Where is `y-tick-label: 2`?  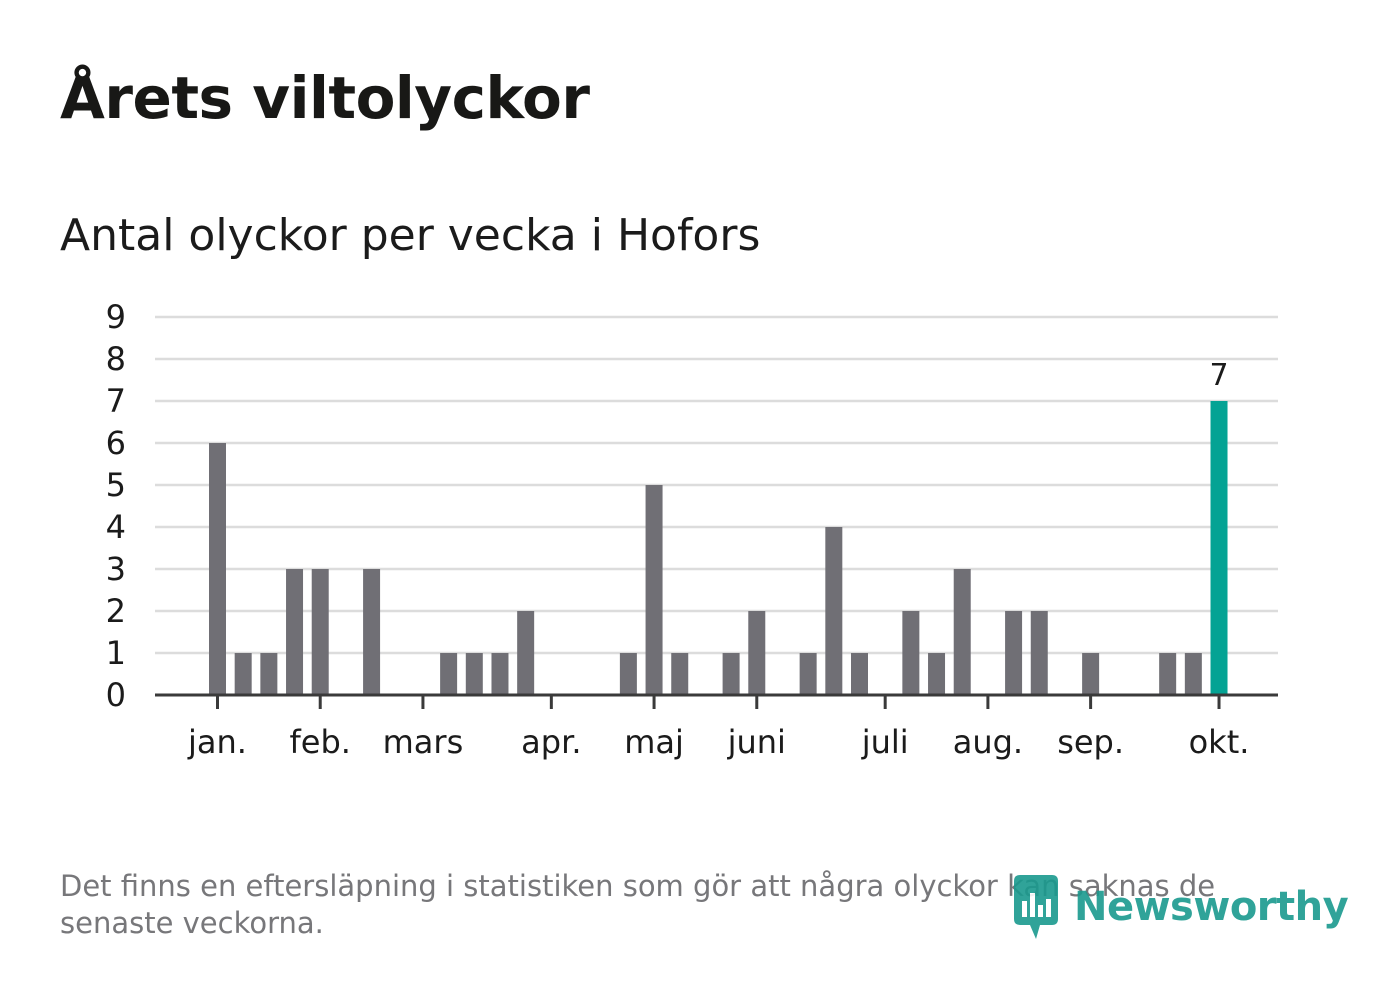 y-tick-label: 2 is located at coordinates (116, 611).